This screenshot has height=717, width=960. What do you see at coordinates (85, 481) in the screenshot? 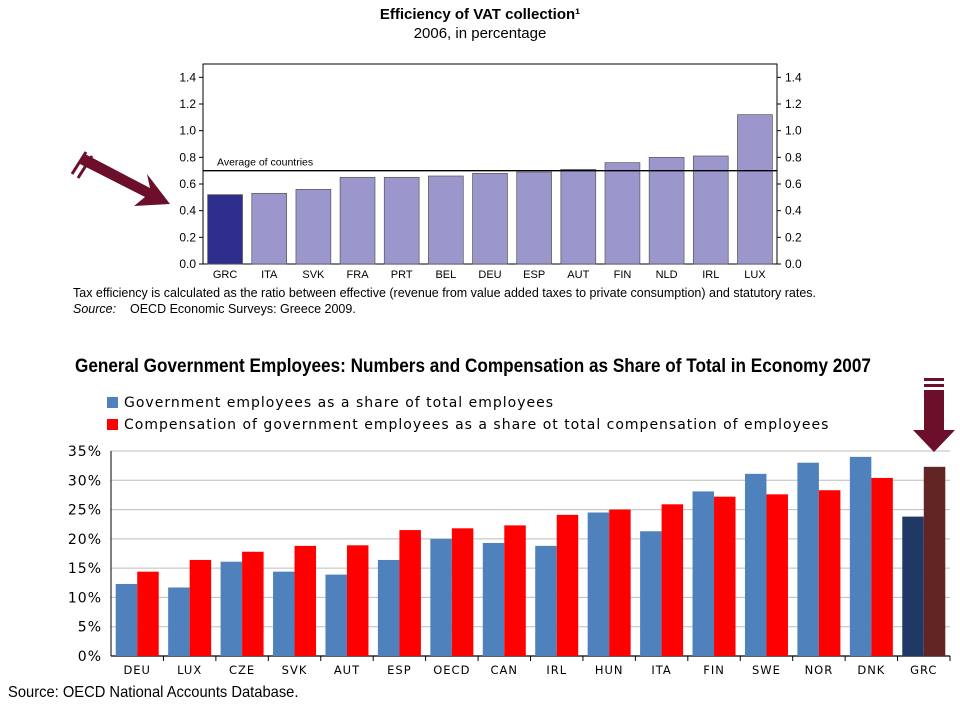
I see `ytick-label: 30%` at bounding box center [85, 481].